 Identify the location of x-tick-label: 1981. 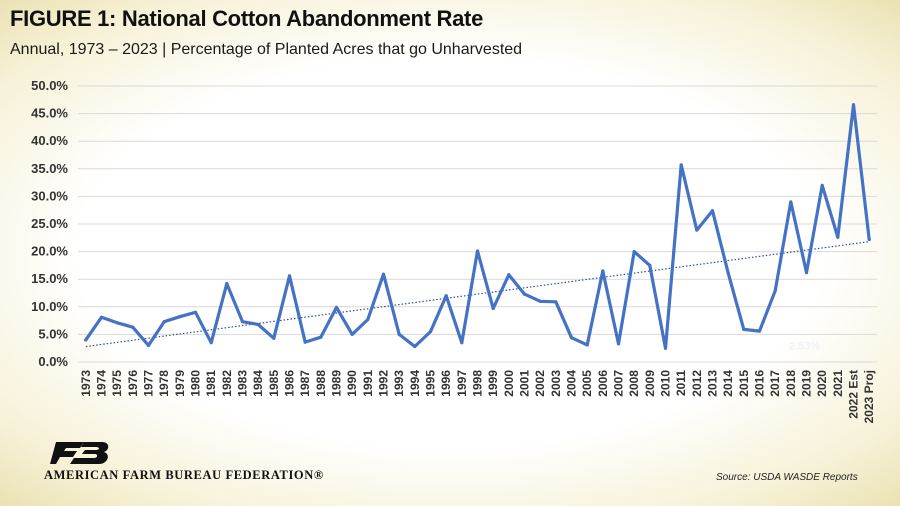
(211, 383).